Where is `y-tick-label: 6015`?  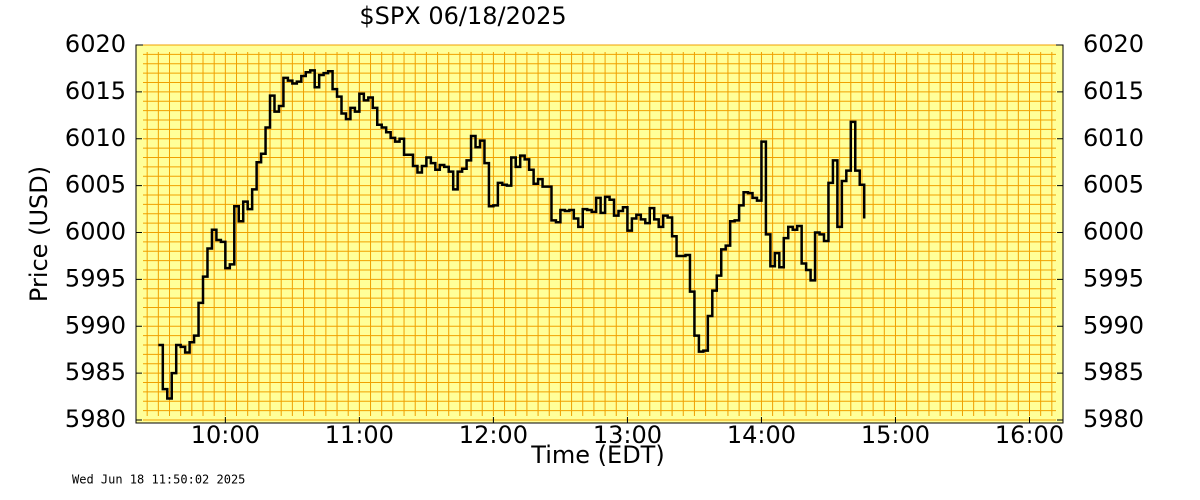 y-tick-label: 6015 is located at coordinates (95, 91).